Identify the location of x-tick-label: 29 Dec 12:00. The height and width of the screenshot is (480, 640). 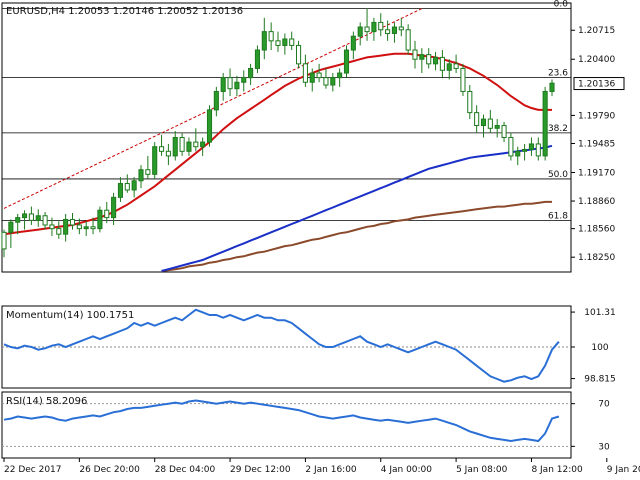
(260, 470).